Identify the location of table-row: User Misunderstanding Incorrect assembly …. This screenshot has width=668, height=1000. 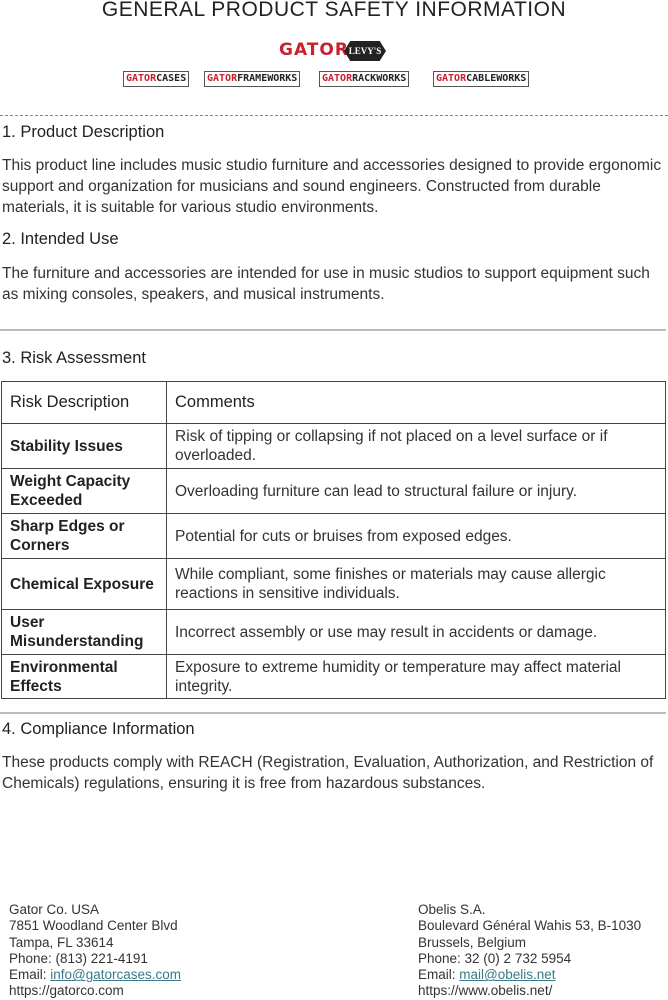
(333, 632).